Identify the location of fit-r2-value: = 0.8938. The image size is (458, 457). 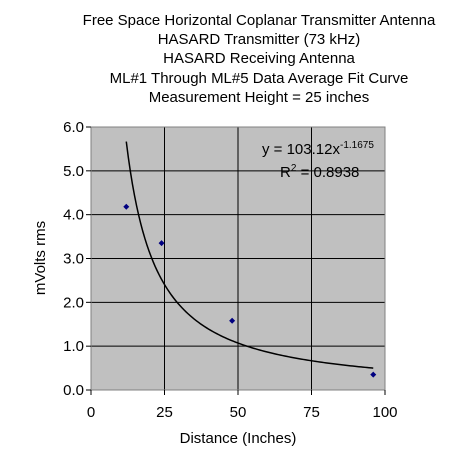
(327, 172).